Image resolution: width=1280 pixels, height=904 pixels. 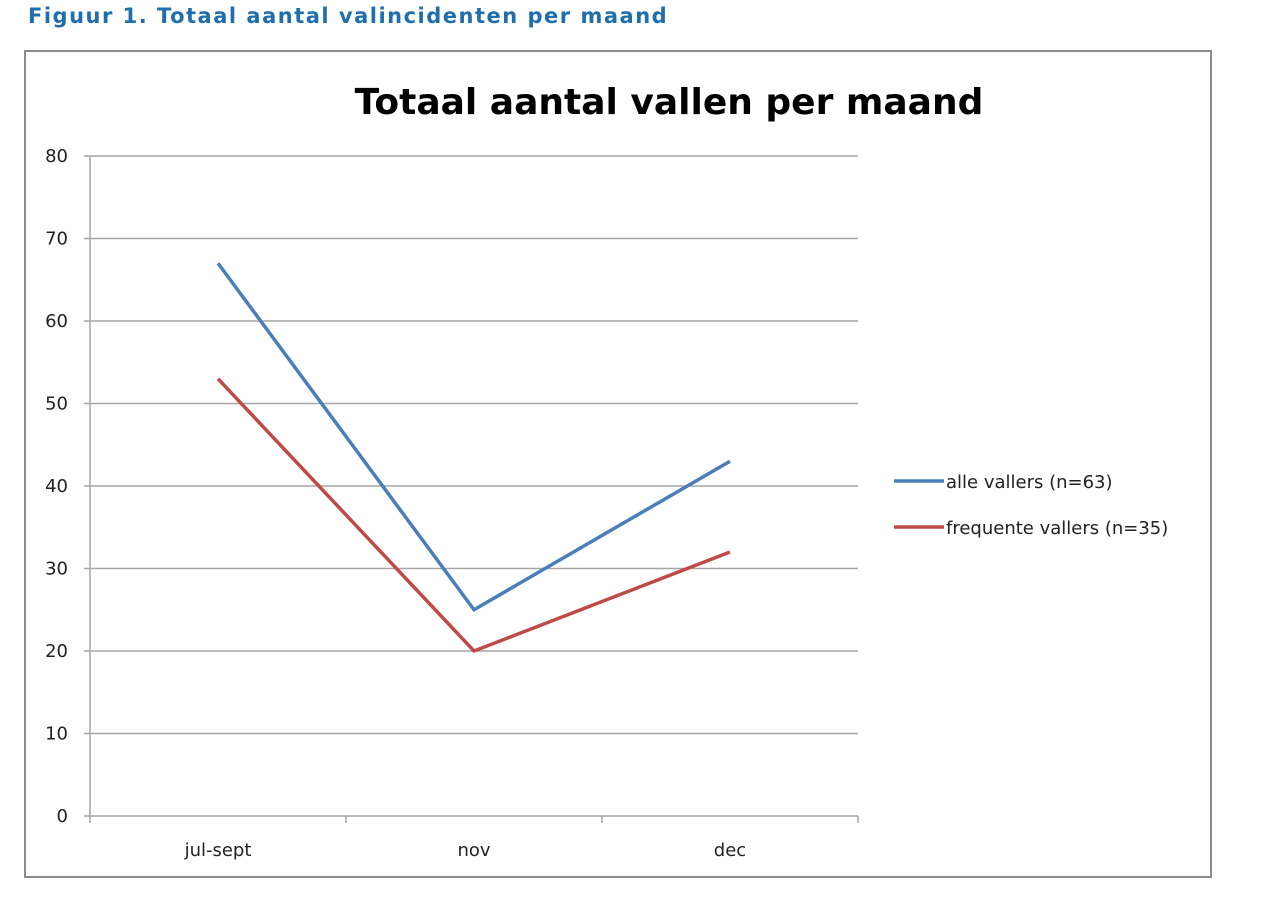 I want to click on y-tick-label: 0, so click(x=62, y=816).